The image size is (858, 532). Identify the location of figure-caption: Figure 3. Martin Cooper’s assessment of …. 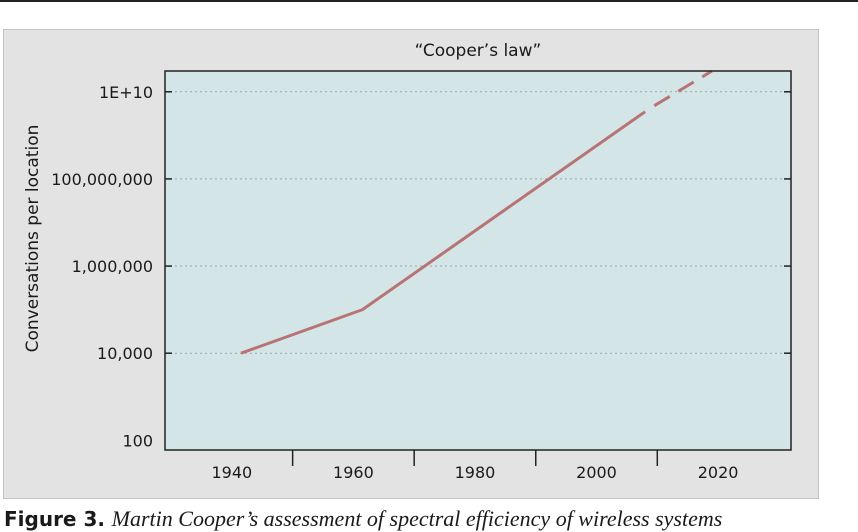
(363, 519).